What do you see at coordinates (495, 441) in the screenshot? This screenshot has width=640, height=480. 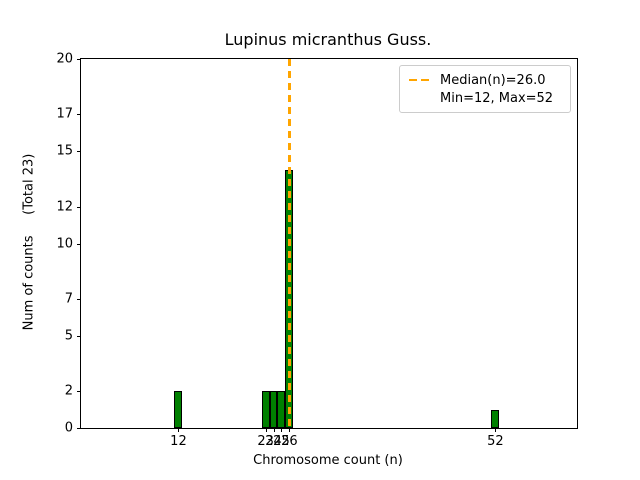 I see `x-tick-label: 52` at bounding box center [495, 441].